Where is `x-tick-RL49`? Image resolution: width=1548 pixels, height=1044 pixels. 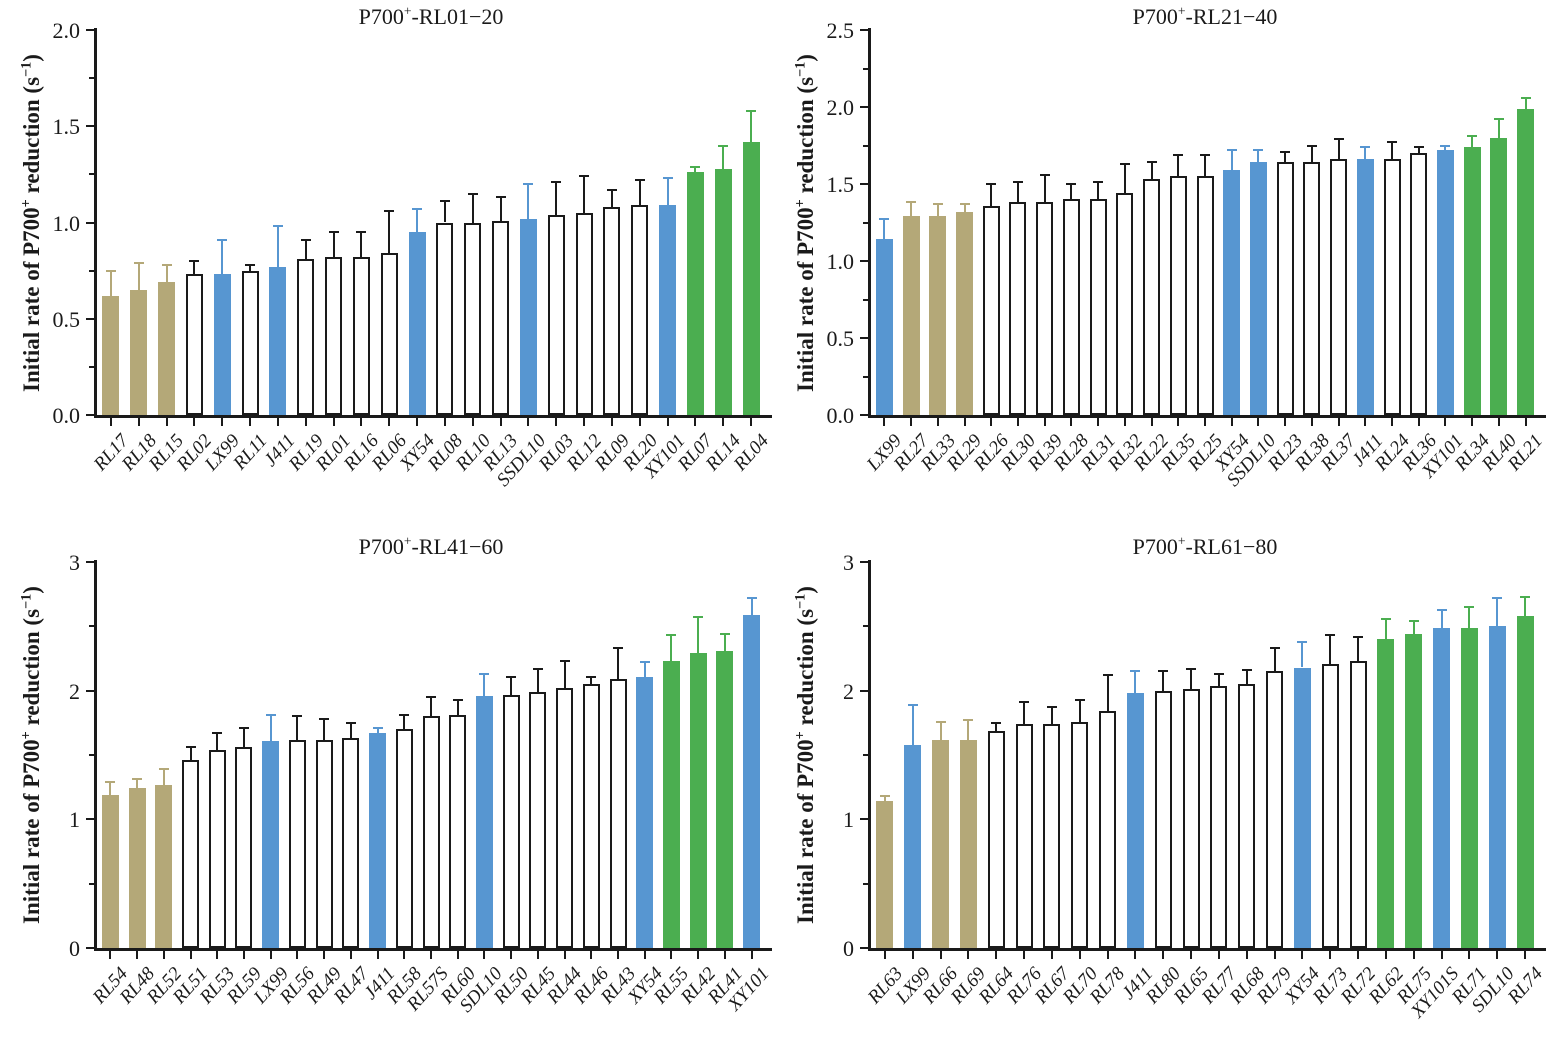
x-tick-RL49 is located at coordinates (324, 955).